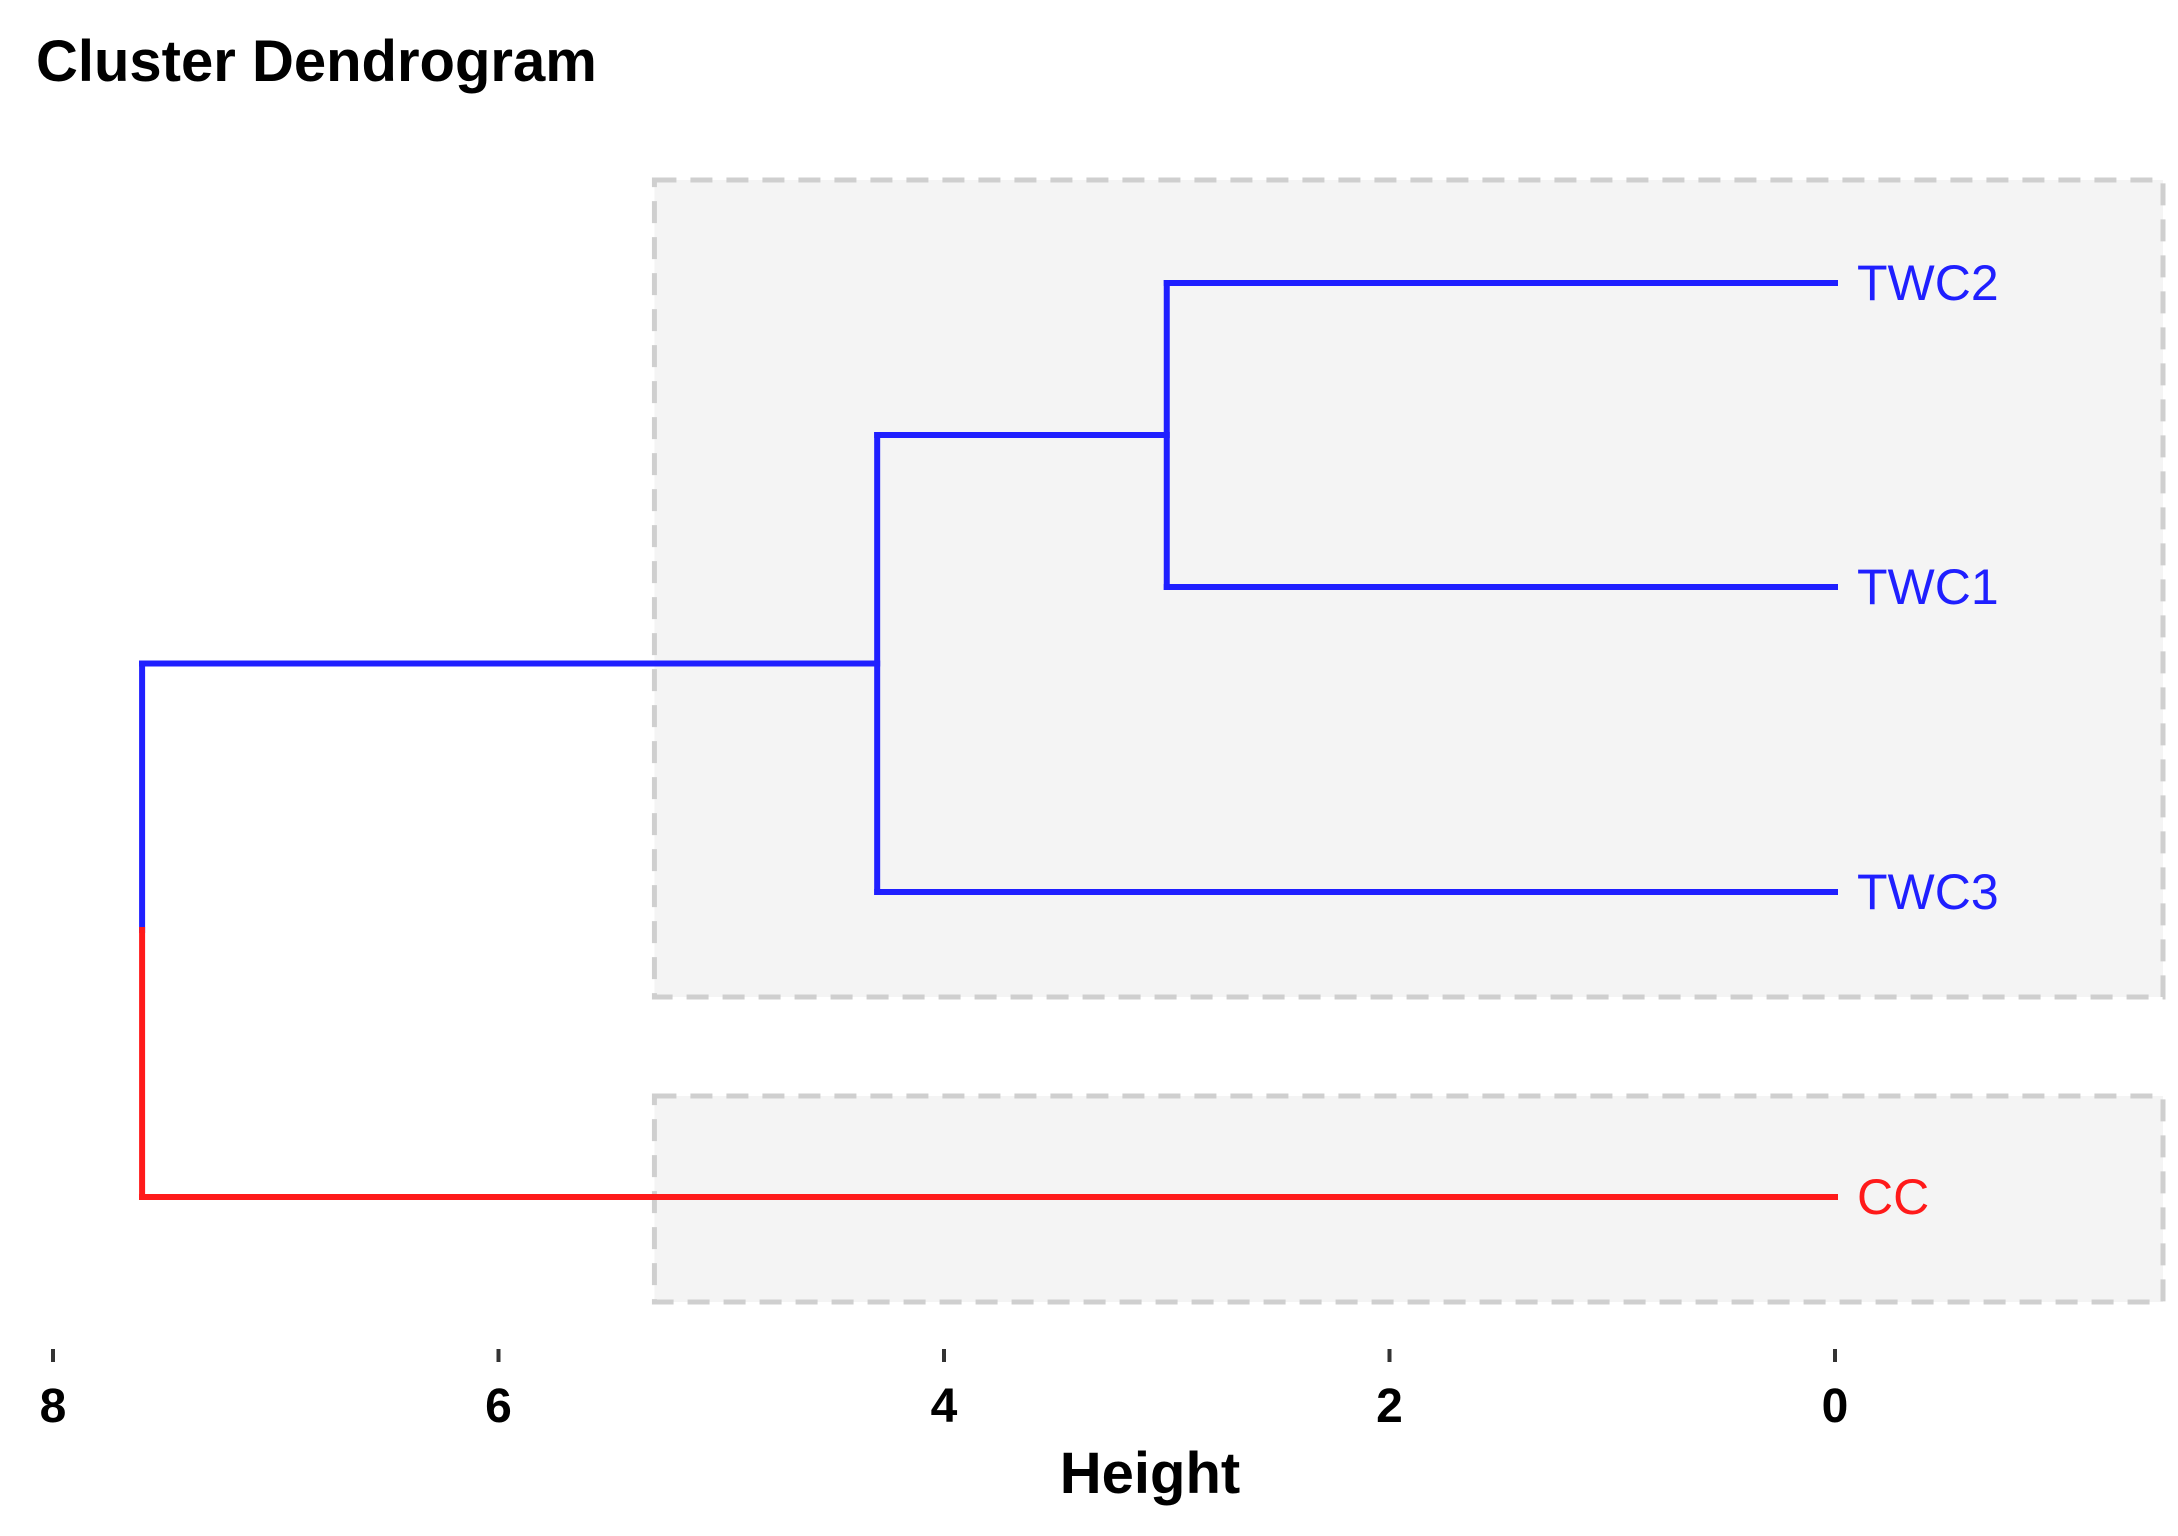  I want to click on x-tick-label-2: 2, so click(1389, 1406).